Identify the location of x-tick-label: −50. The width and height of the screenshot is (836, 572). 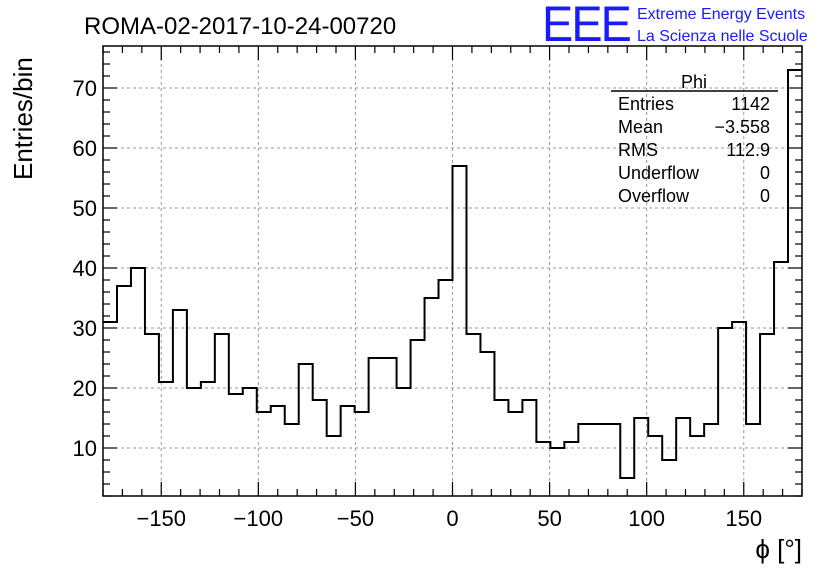
(355, 518).